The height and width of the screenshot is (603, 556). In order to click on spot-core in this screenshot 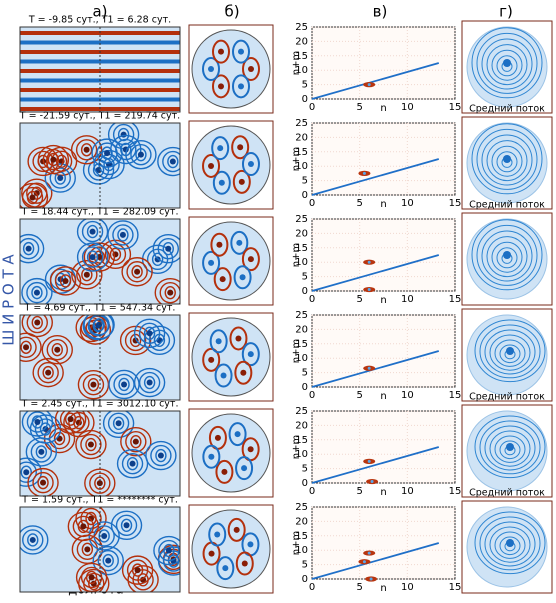, I will do `click(364, 173)`.